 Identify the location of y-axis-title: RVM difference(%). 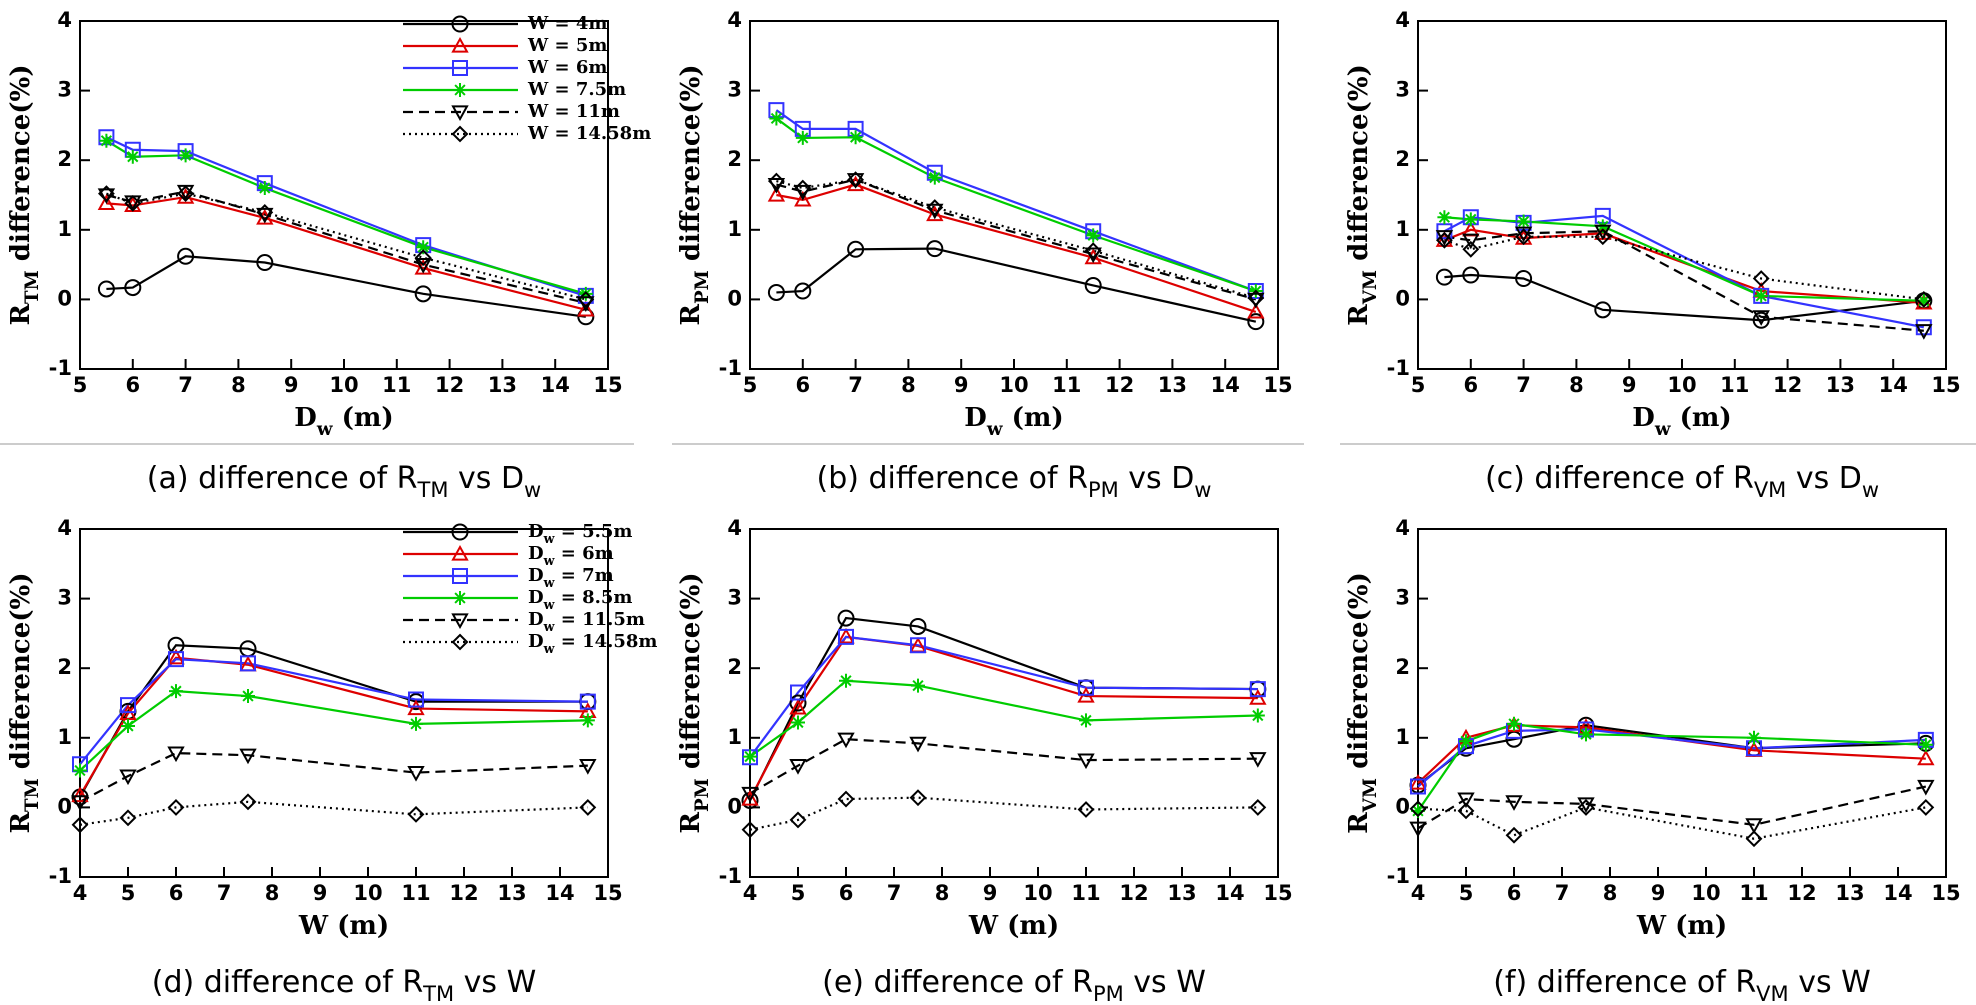
(1362, 195).